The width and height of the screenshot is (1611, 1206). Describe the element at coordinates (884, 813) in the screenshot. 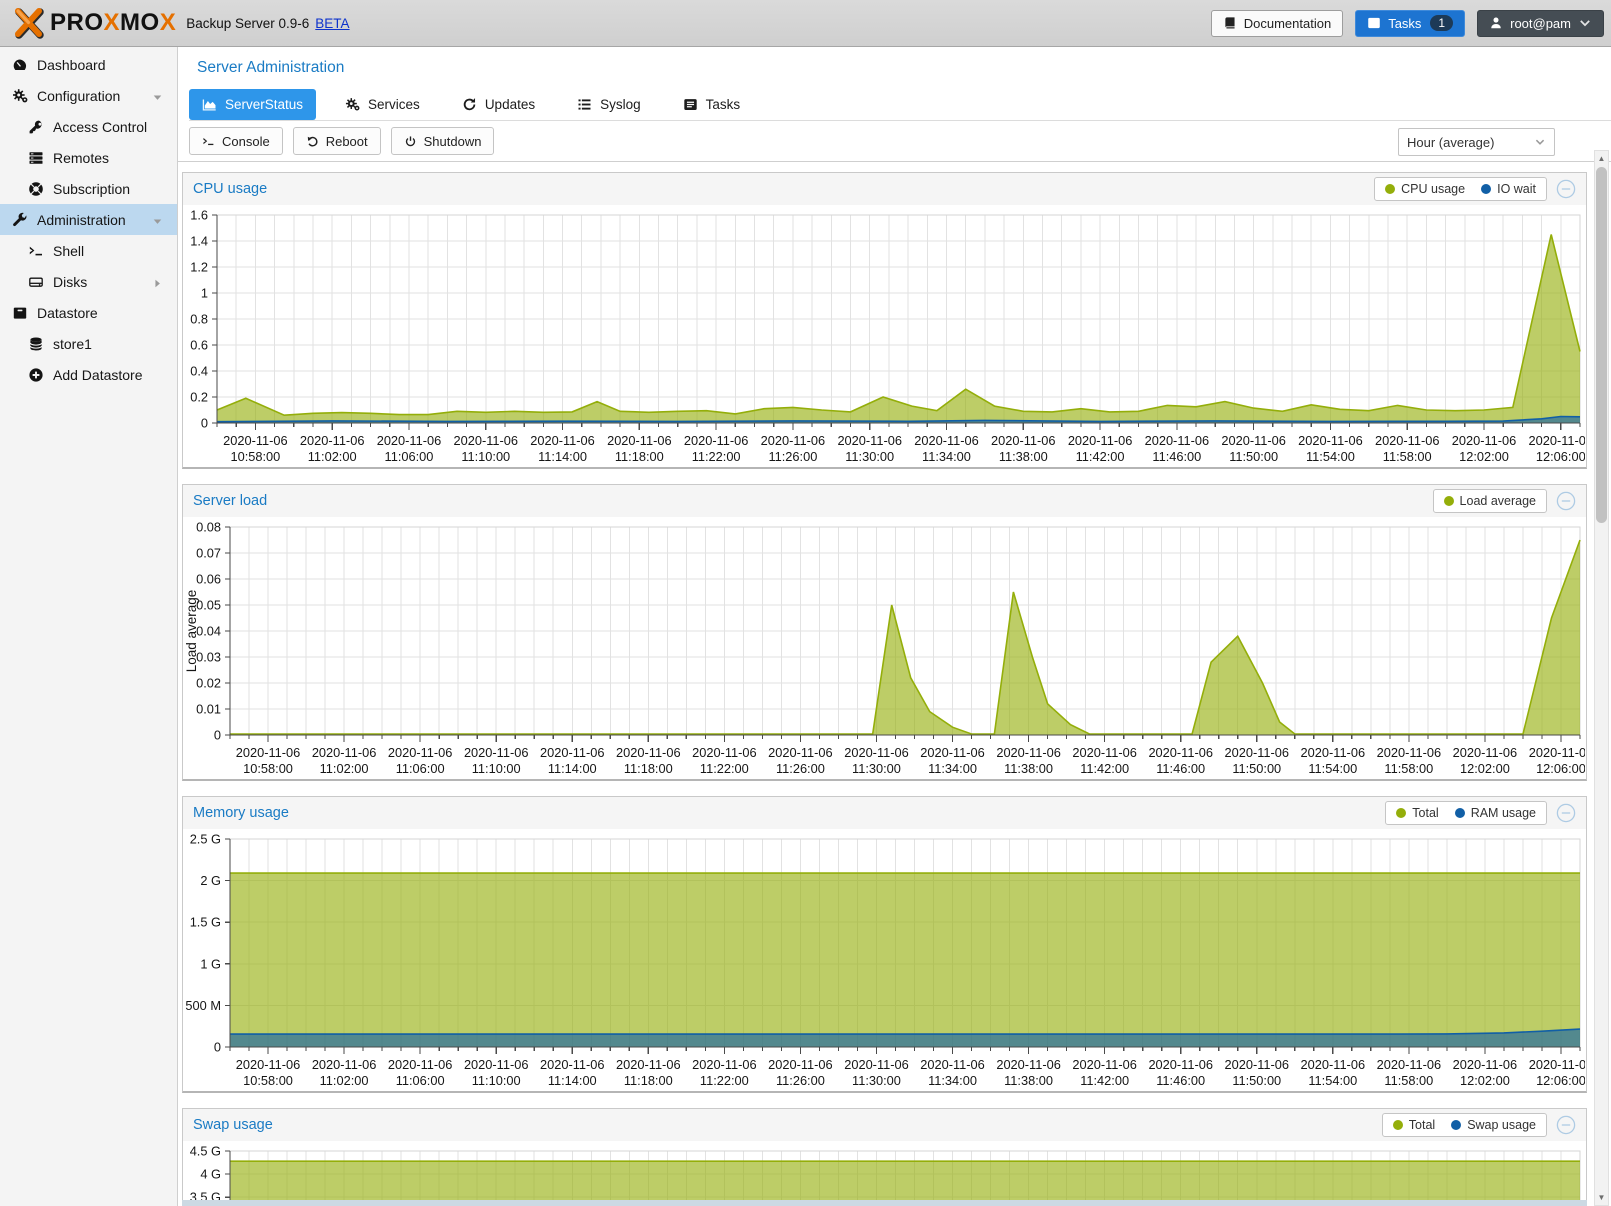

I see `panel-header: Memory usage Total RAM usage` at that location.